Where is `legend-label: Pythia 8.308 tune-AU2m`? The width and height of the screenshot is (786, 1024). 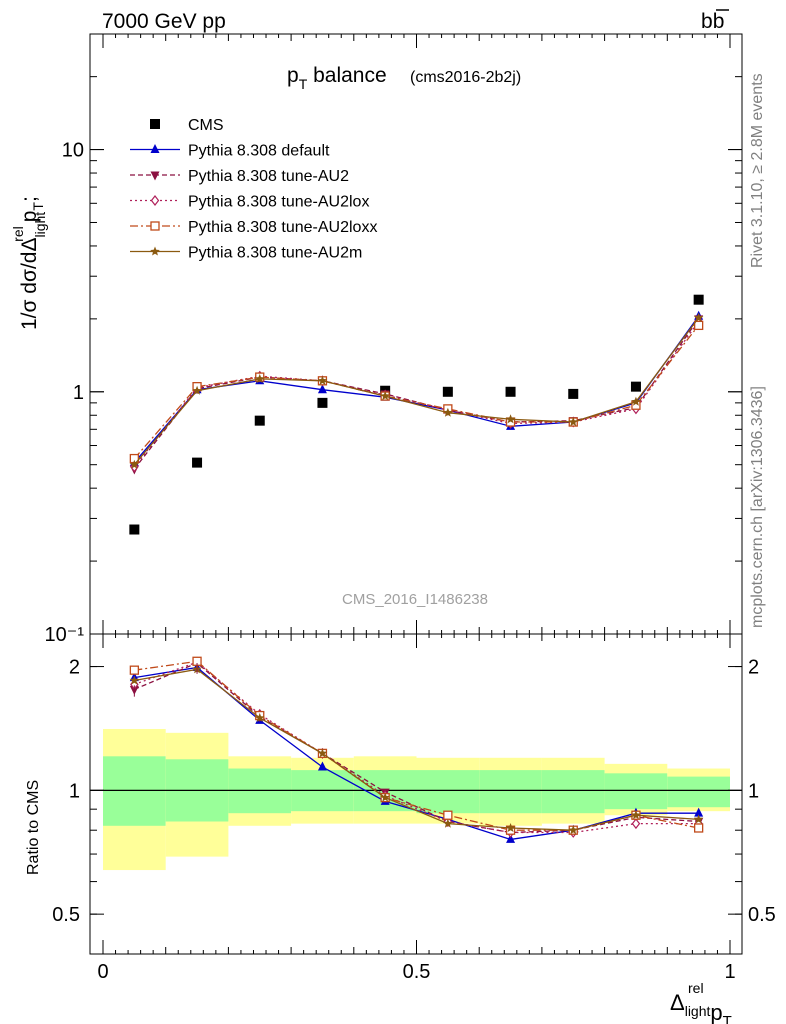 legend-label: Pythia 8.308 tune-AU2m is located at coordinates (275, 253).